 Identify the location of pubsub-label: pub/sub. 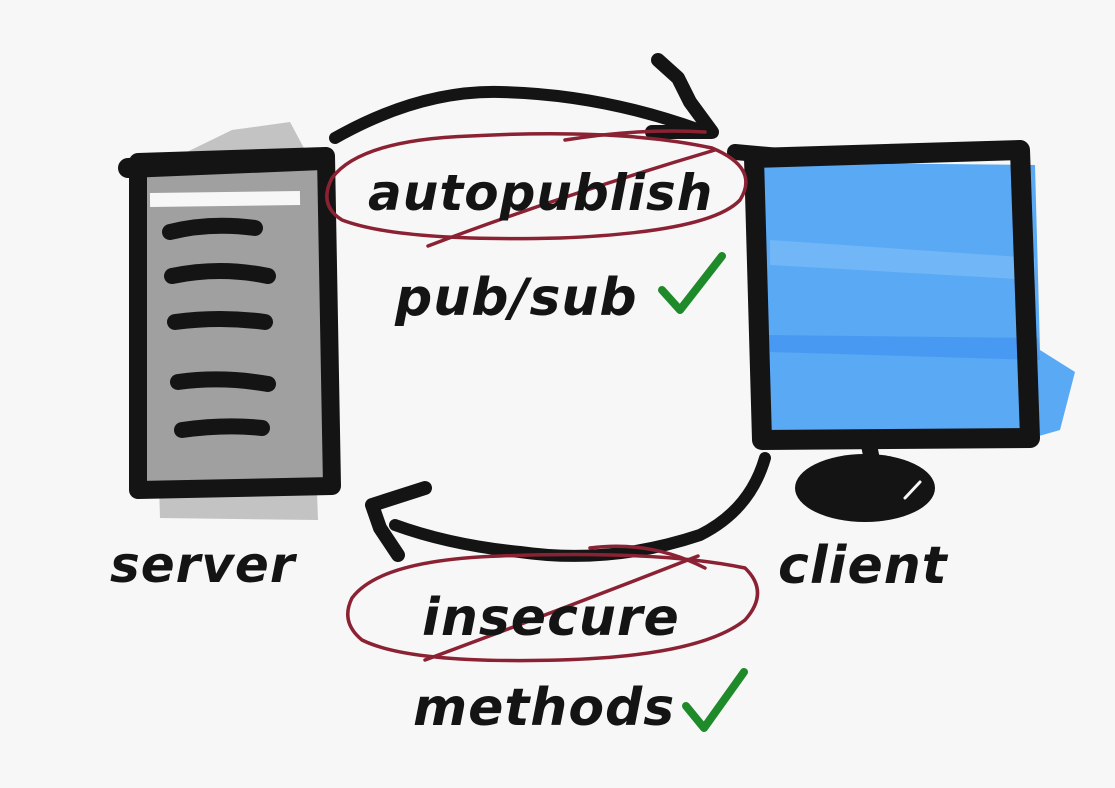
(516, 298).